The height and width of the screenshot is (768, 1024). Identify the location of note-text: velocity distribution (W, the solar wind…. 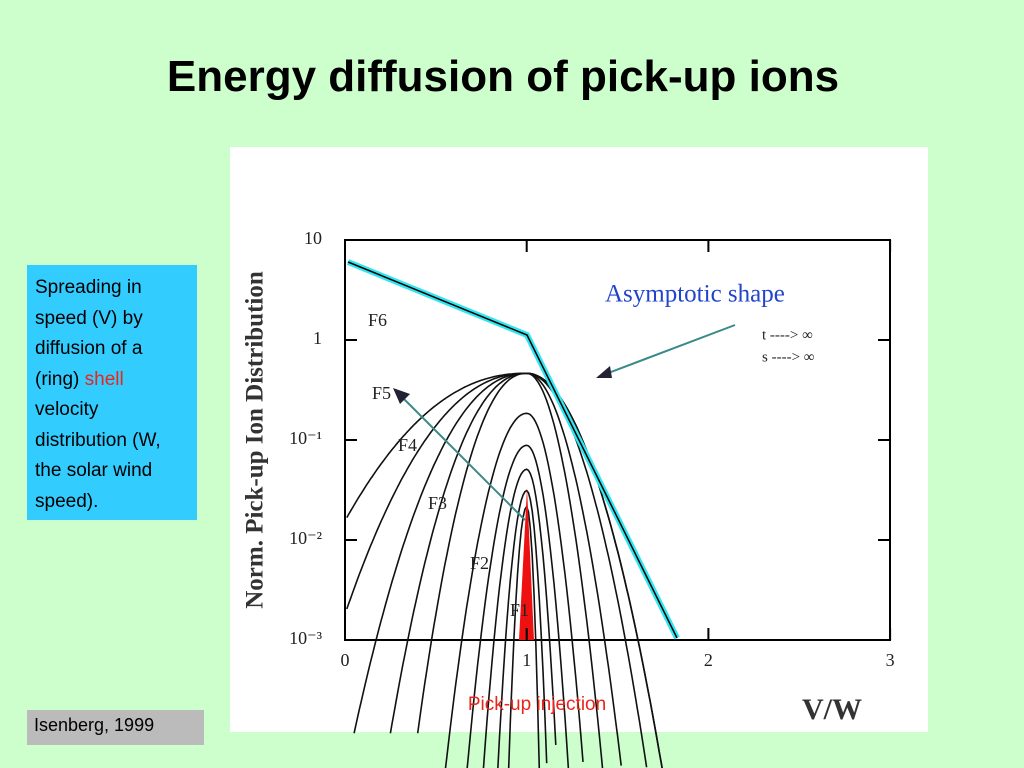
(98, 455).